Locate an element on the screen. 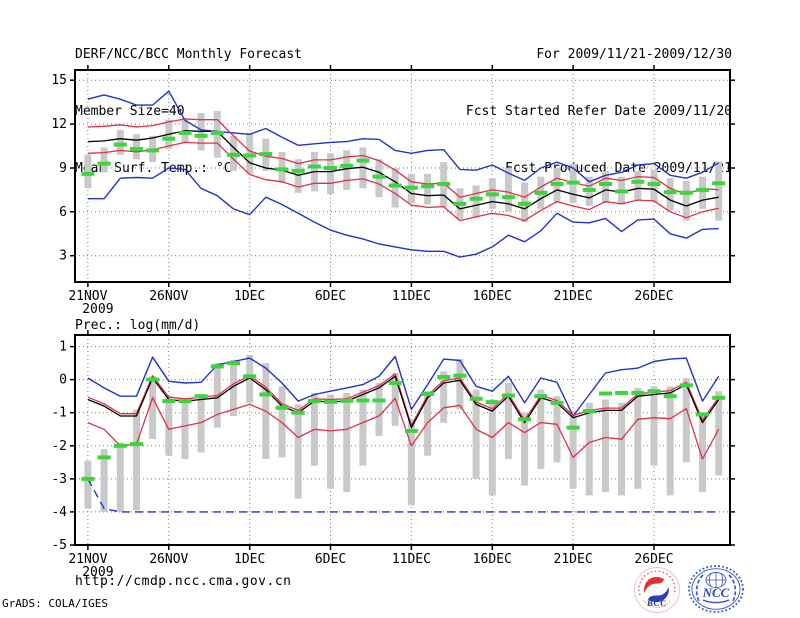 Image resolution: width=800 pixels, height=618 pixels. y-tick-label: 9 is located at coordinates (63, 168).